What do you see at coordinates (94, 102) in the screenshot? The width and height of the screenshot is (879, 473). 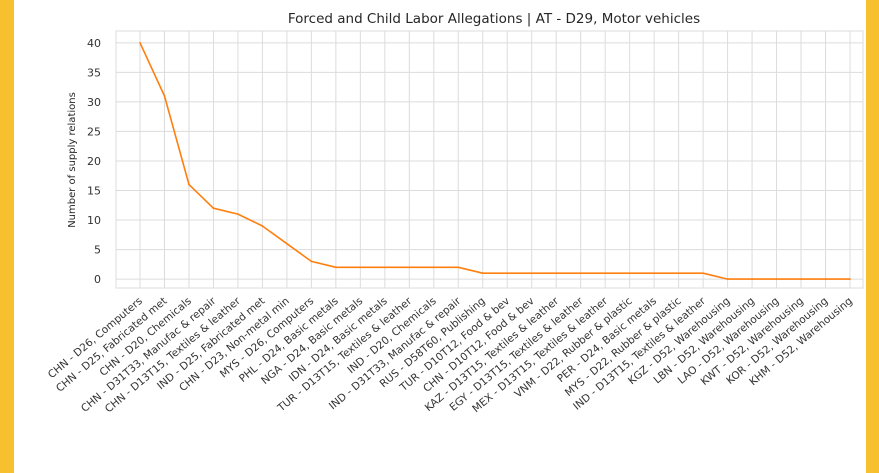 I see `y-tick-label: 30` at bounding box center [94, 102].